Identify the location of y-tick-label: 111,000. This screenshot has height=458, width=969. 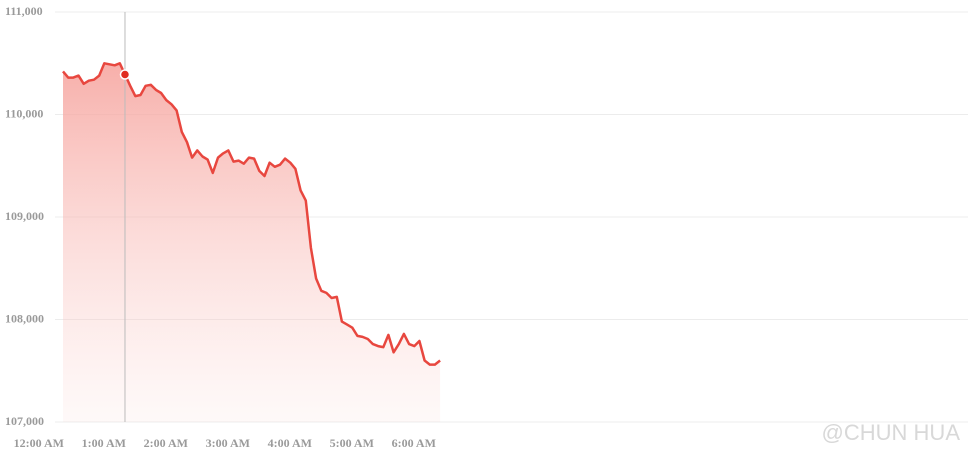
(24, 11).